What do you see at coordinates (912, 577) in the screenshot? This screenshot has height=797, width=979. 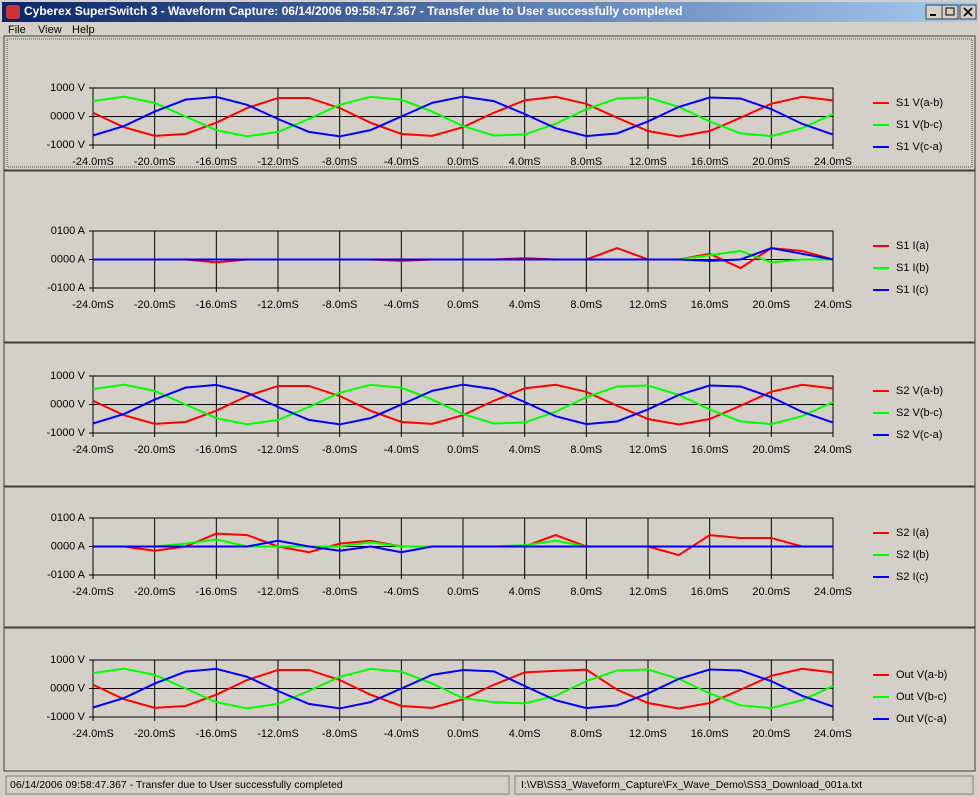 I see `legend-label: S2 I(c)` at bounding box center [912, 577].